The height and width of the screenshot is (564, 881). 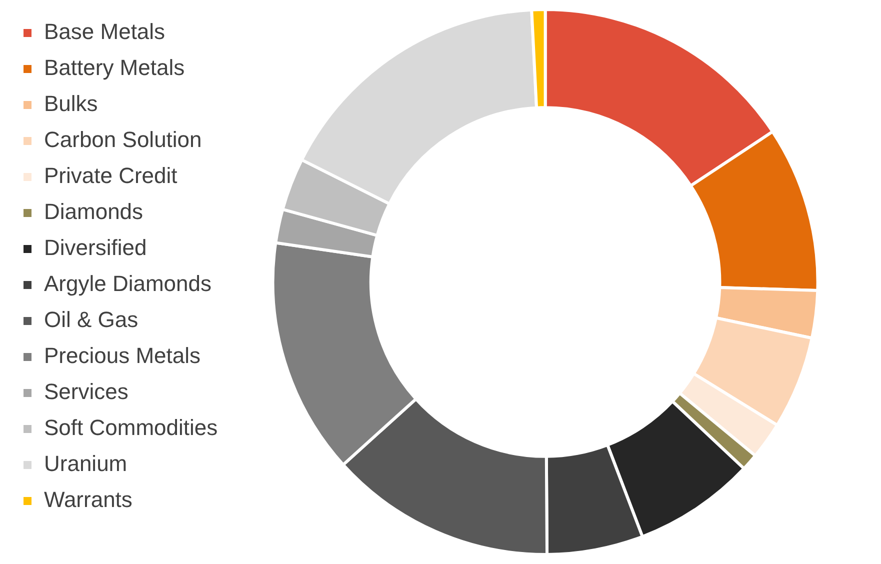 What do you see at coordinates (95, 247) in the screenshot?
I see `legend-label: Diversified` at bounding box center [95, 247].